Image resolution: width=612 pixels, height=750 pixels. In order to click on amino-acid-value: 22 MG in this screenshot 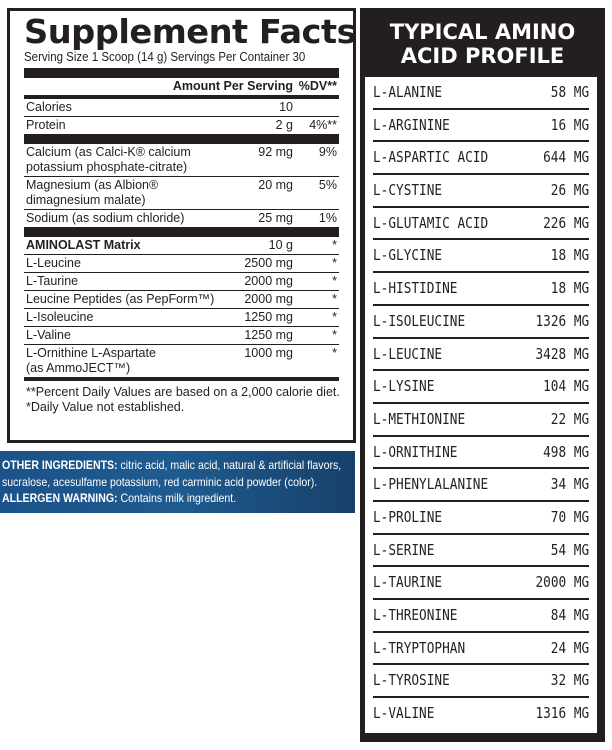, I will do `click(569, 418)`.